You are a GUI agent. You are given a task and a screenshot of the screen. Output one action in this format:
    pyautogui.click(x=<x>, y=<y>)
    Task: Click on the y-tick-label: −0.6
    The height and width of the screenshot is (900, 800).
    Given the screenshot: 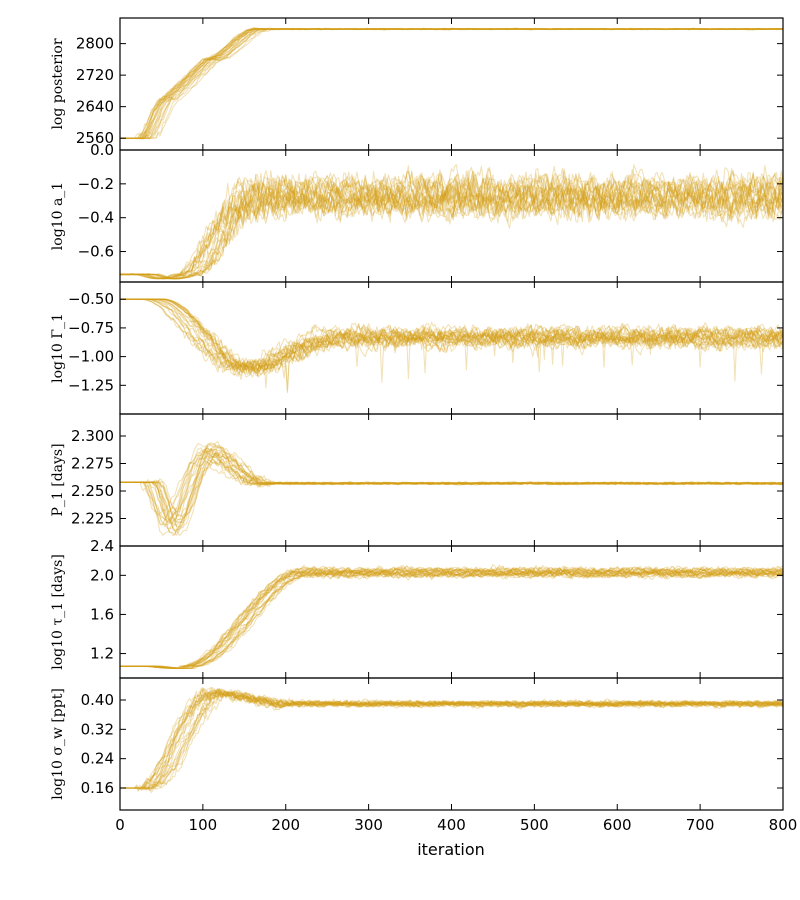 What is the action you would take?
    pyautogui.click(x=96, y=252)
    